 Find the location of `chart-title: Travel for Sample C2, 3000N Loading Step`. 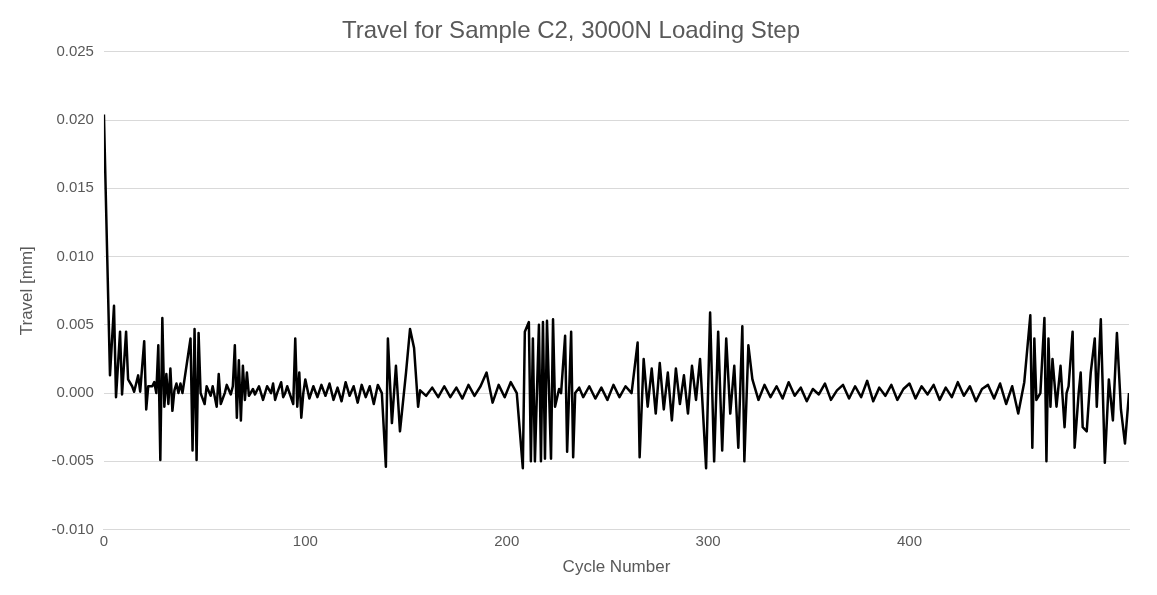

chart-title: Travel for Sample C2, 3000N Loading Step is located at coordinates (571, 30).